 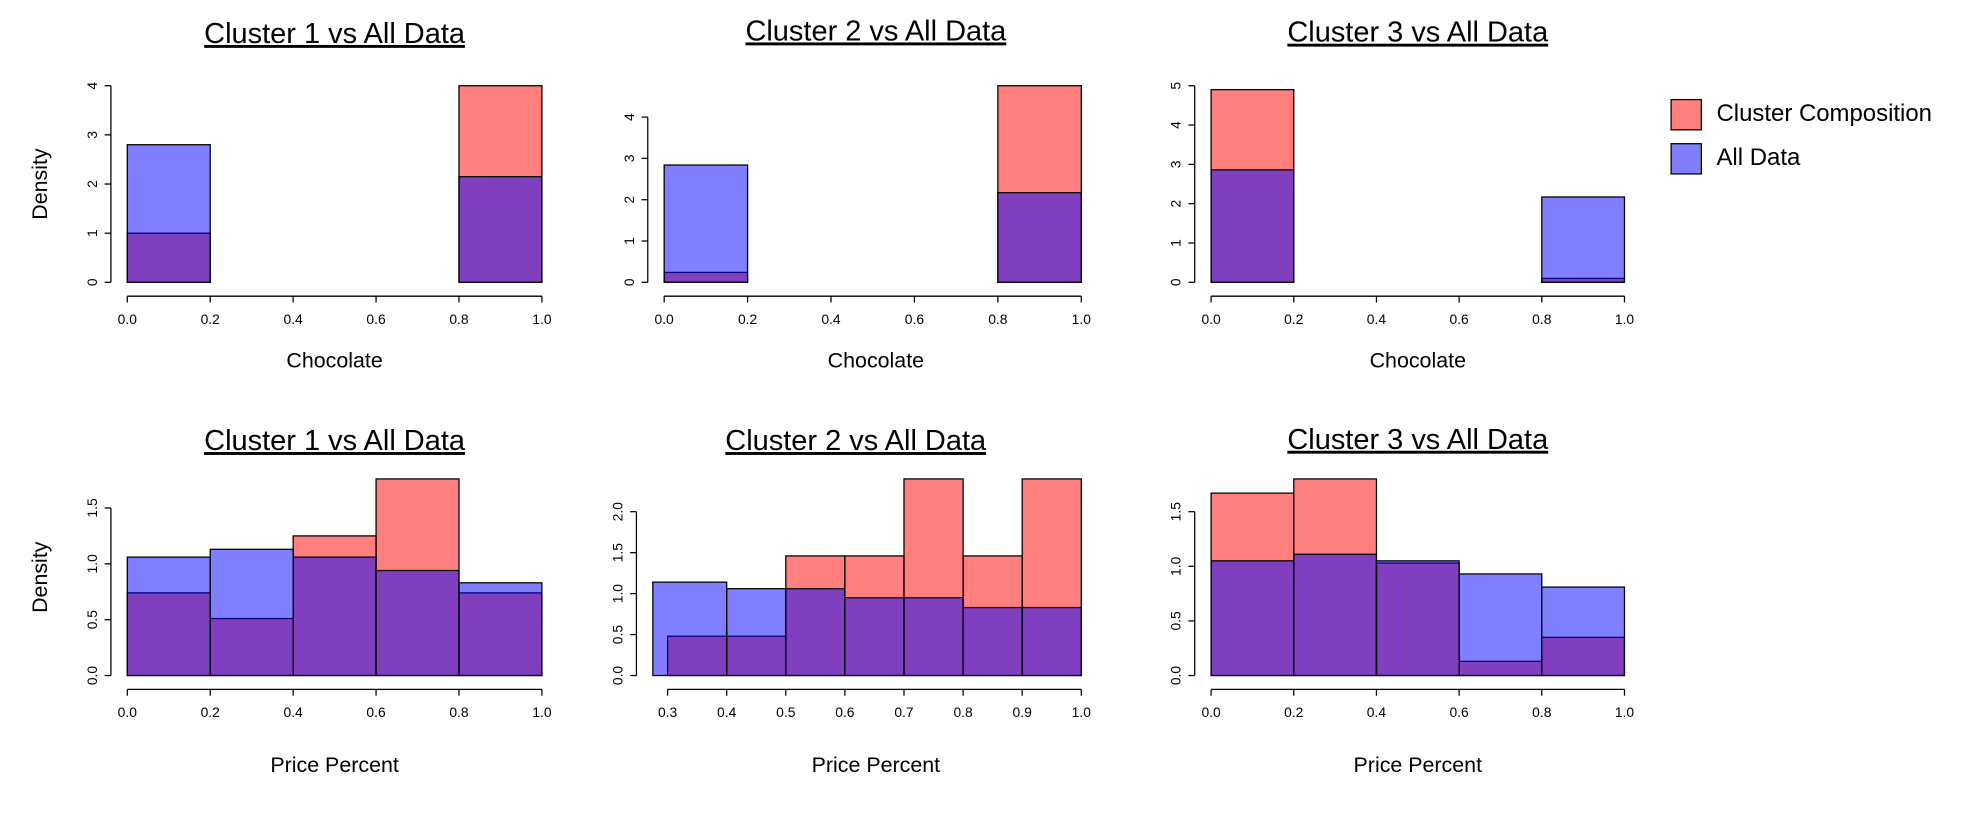 I want to click on x-tick-label: 0.3, so click(x=668, y=712).